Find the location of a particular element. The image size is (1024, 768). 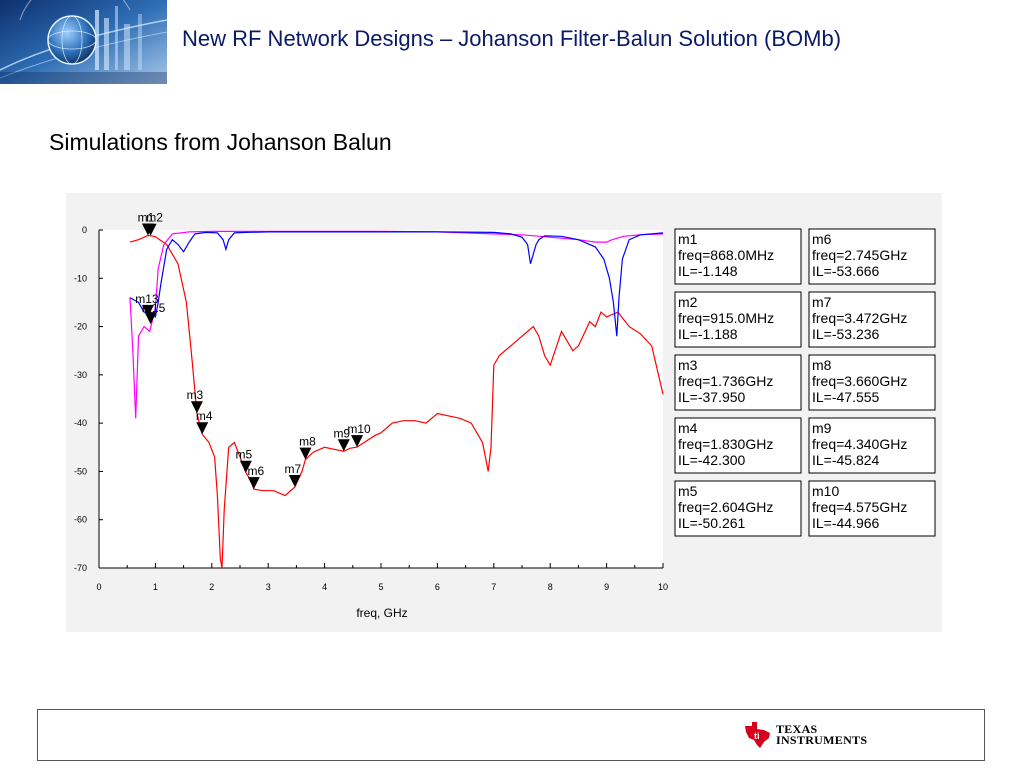

marker-m7: m7 is located at coordinates (292, 475).